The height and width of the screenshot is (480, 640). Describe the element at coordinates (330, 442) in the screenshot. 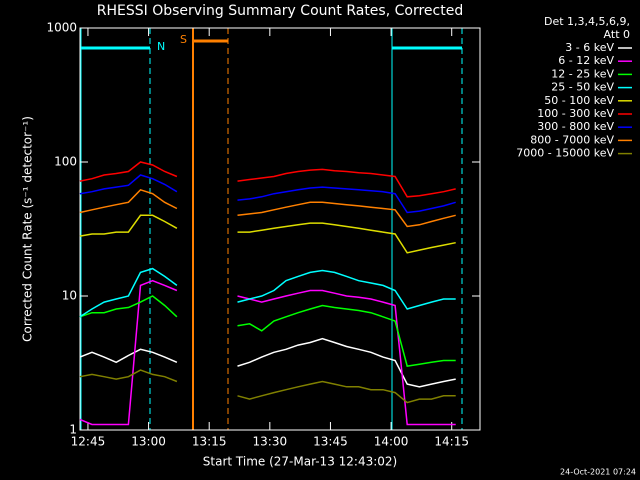

I see `x-tick-label: 13:45` at that location.